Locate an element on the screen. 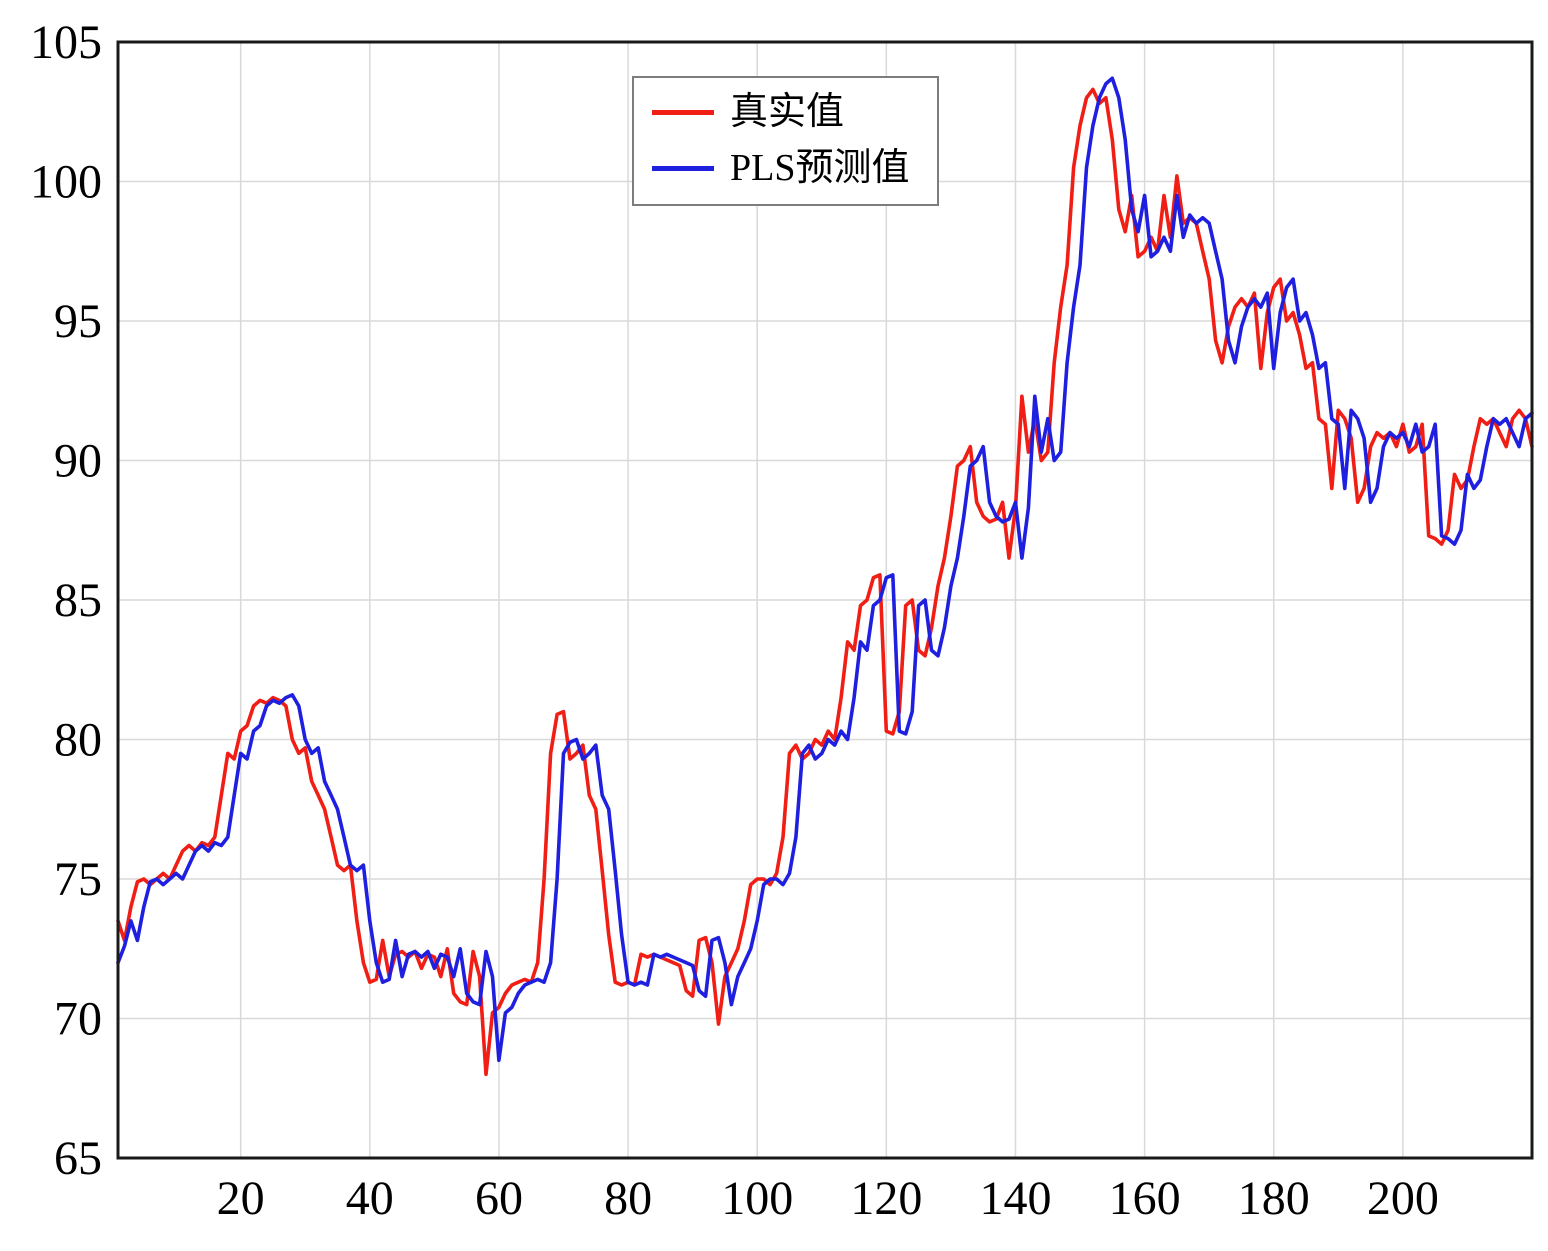 The height and width of the screenshot is (1251, 1548). legend-item-true-value: 真实值 is located at coordinates (780, 112).